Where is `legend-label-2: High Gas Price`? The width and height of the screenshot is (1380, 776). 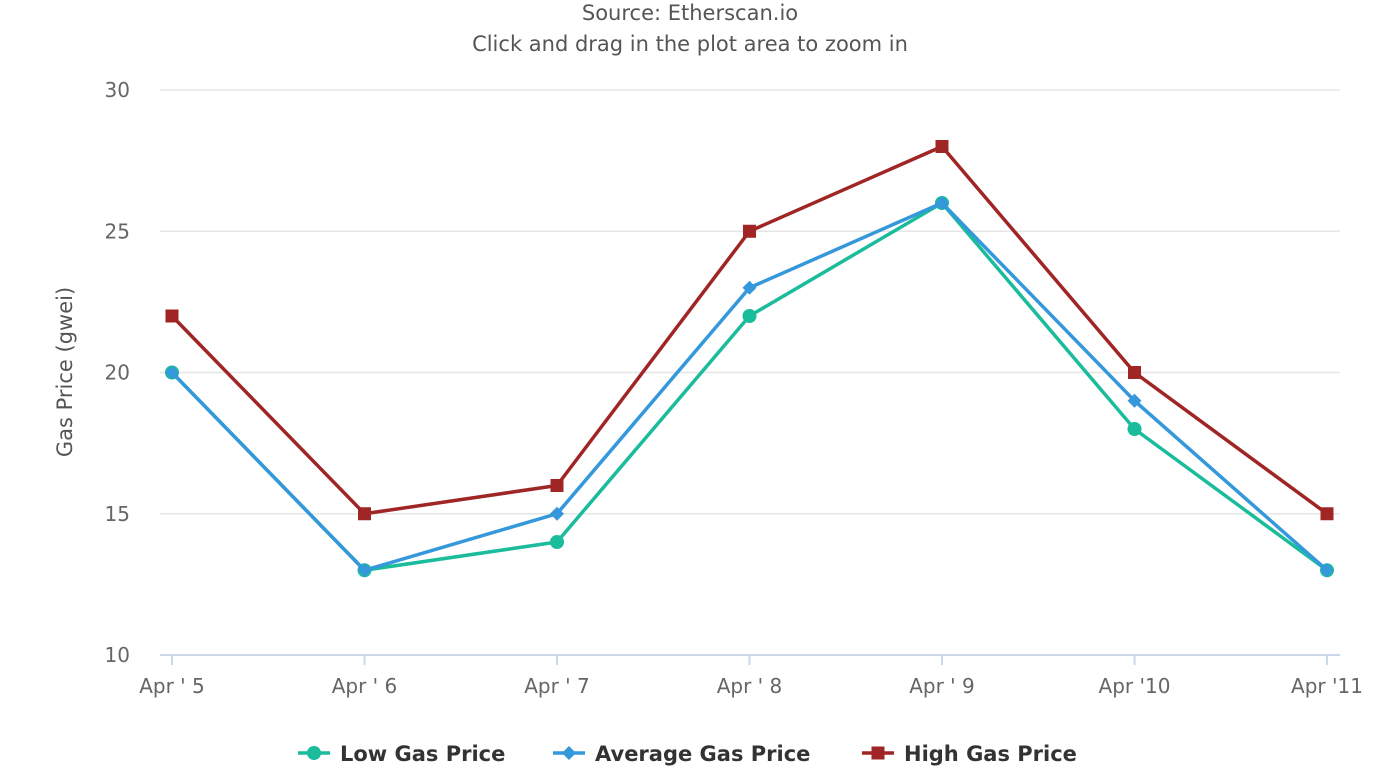
legend-label-2: High Gas Price is located at coordinates (990, 754).